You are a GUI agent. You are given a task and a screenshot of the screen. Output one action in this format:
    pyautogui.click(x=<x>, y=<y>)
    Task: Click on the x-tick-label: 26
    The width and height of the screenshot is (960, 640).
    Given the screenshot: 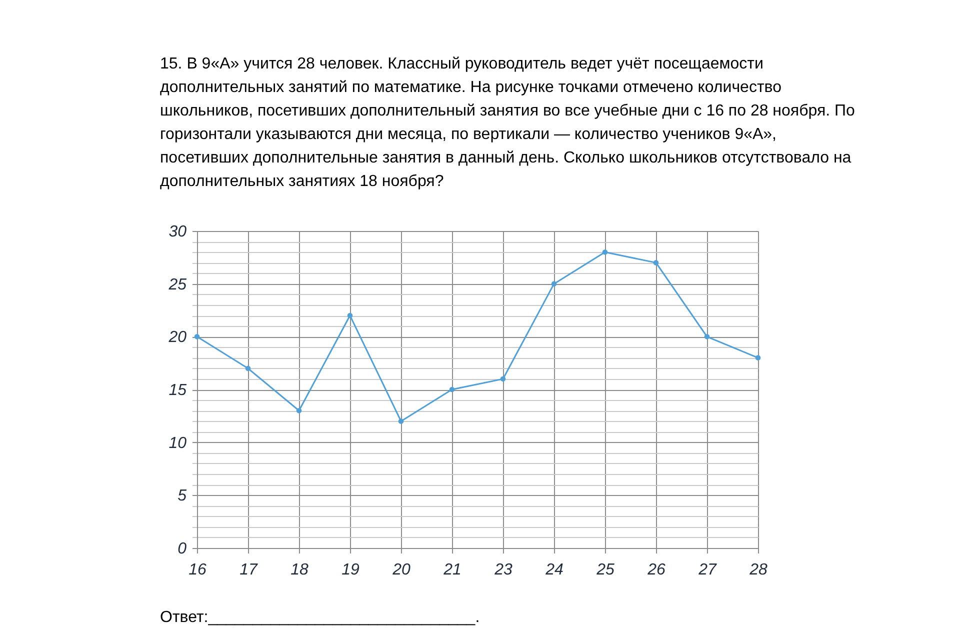 What is the action you would take?
    pyautogui.click(x=656, y=570)
    